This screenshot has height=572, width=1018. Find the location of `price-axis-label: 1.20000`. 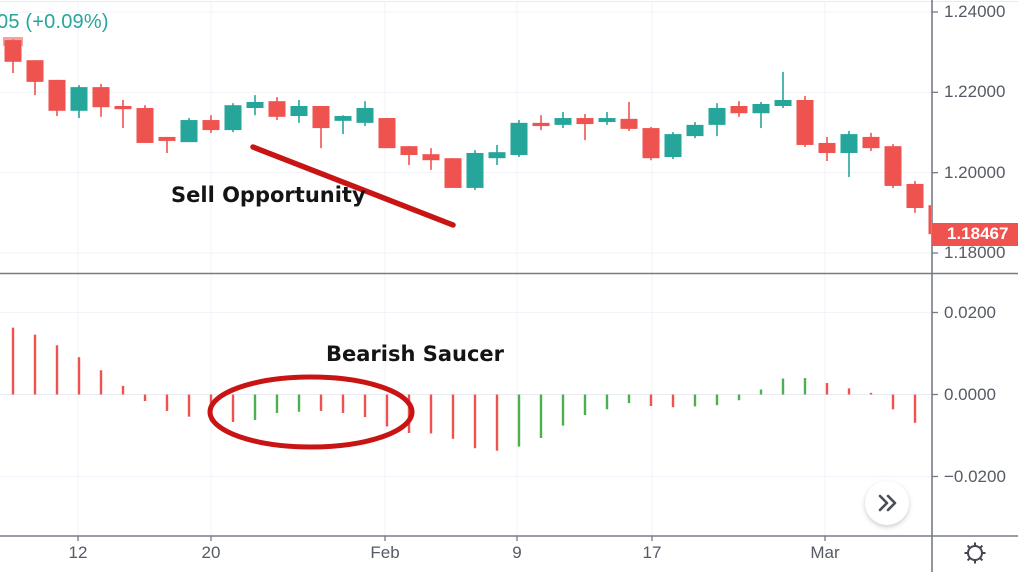

price-axis-label: 1.20000 is located at coordinates (975, 172).